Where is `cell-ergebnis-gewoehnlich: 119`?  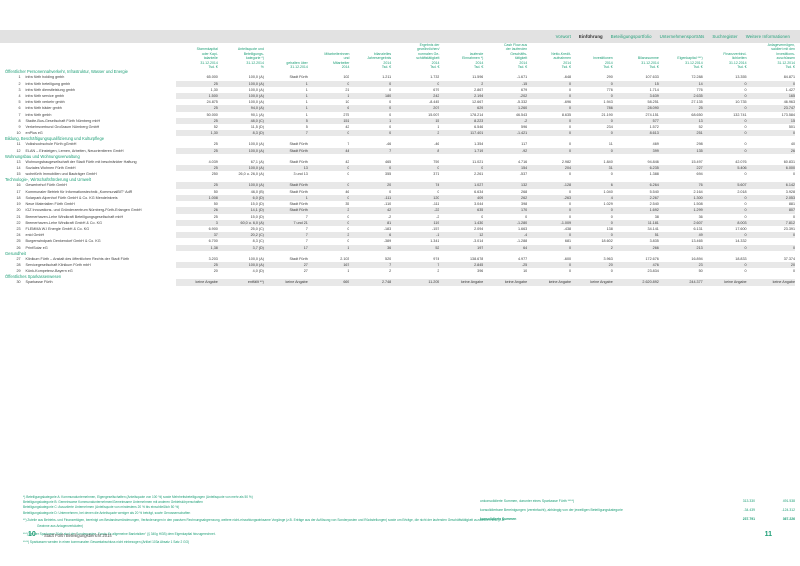
cell-ergebnis-gewoehnlich: 119 is located at coordinates (415, 222).